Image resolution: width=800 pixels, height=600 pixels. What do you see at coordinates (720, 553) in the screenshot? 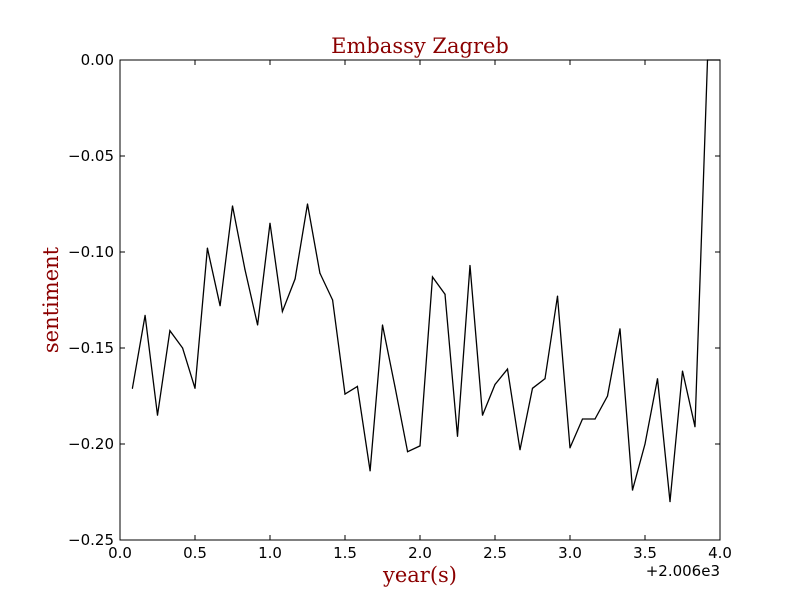
I see `x-tick-label: 4.0` at bounding box center [720, 553].